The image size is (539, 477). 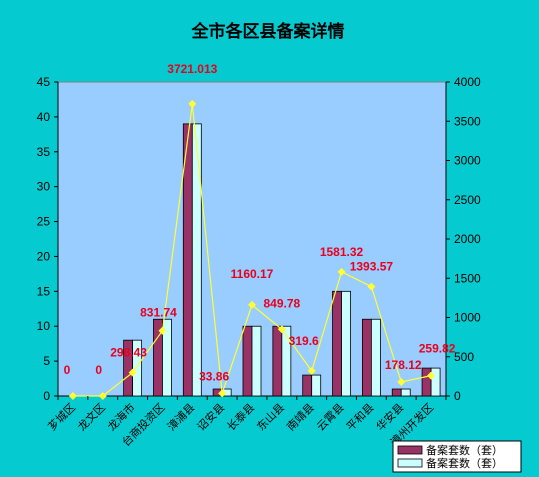 I want to click on y2-tick-label: 4000, so click(x=467, y=82).